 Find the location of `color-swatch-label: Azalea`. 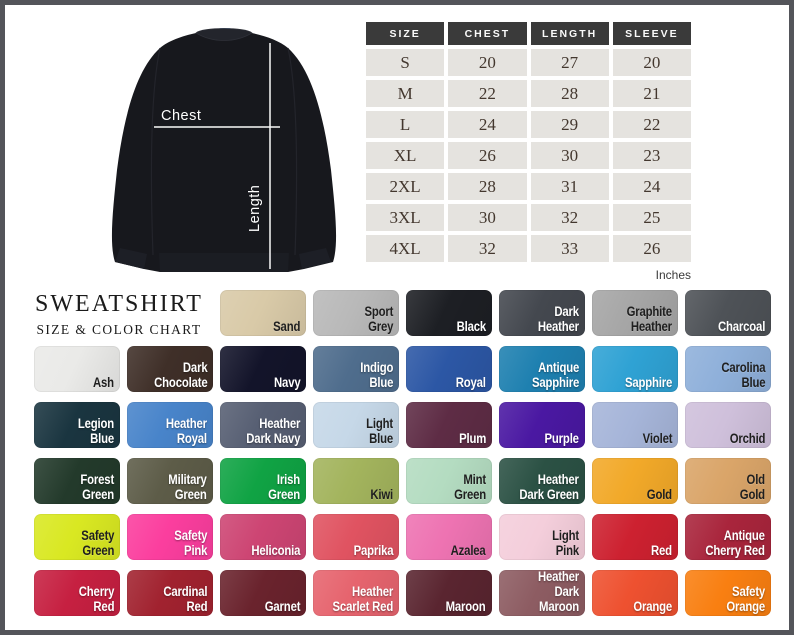

color-swatch-label: Azalea is located at coordinates (468, 550).